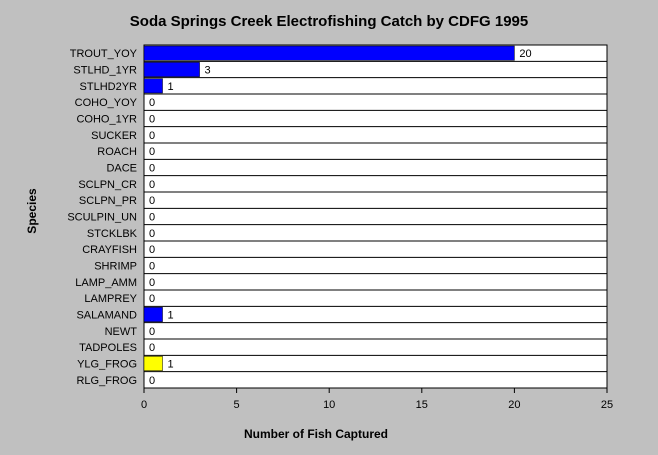 This screenshot has height=455, width=658. What do you see at coordinates (525, 54) in the screenshot?
I see `data-label: 20` at bounding box center [525, 54].